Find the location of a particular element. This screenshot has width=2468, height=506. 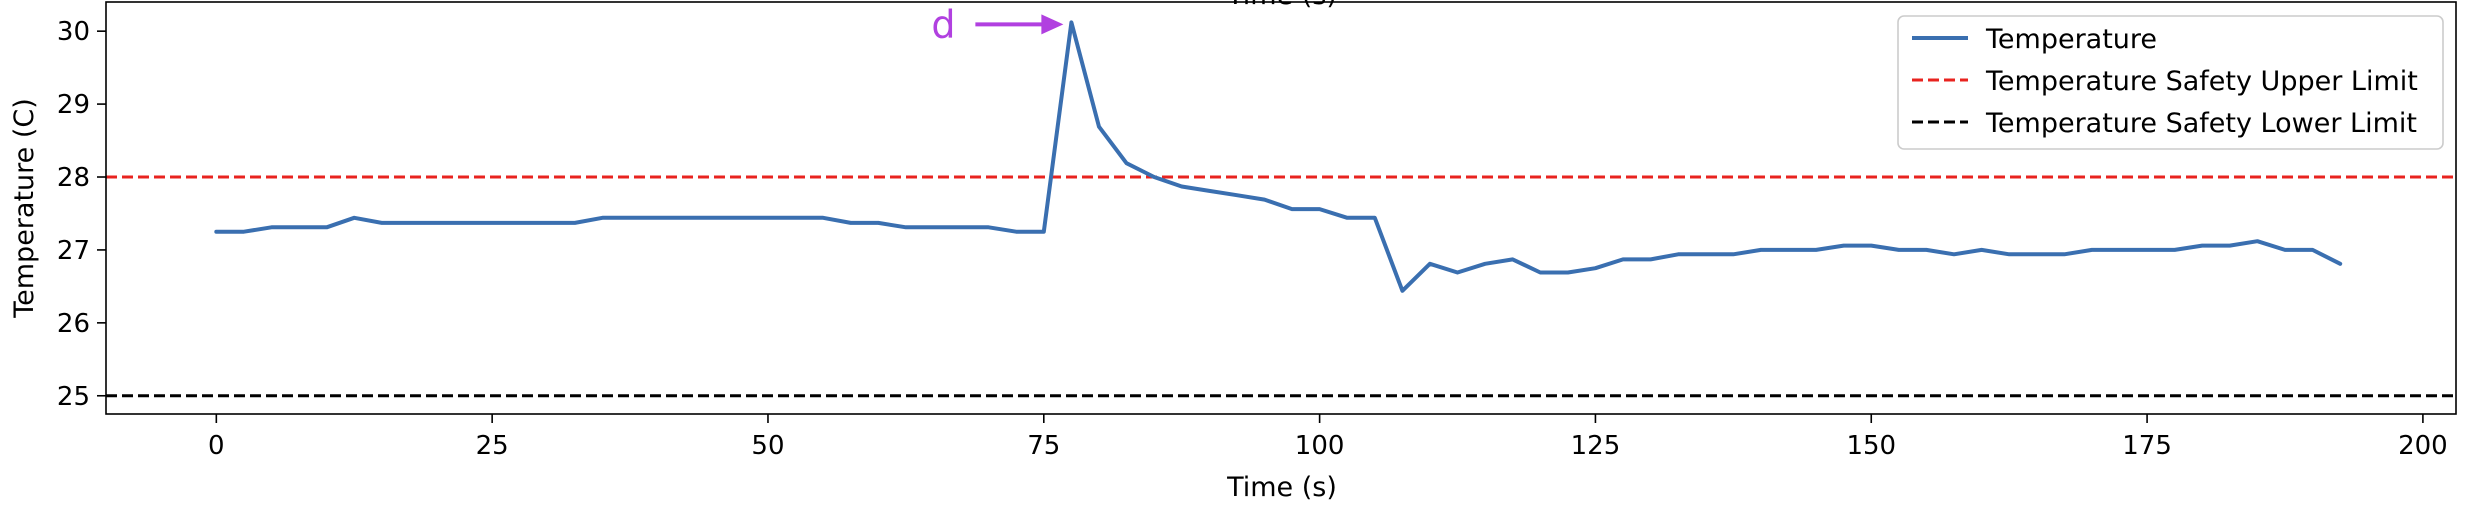

legend-label-upper-limit: Temperature Safety Upper Limit is located at coordinates (2201, 81).